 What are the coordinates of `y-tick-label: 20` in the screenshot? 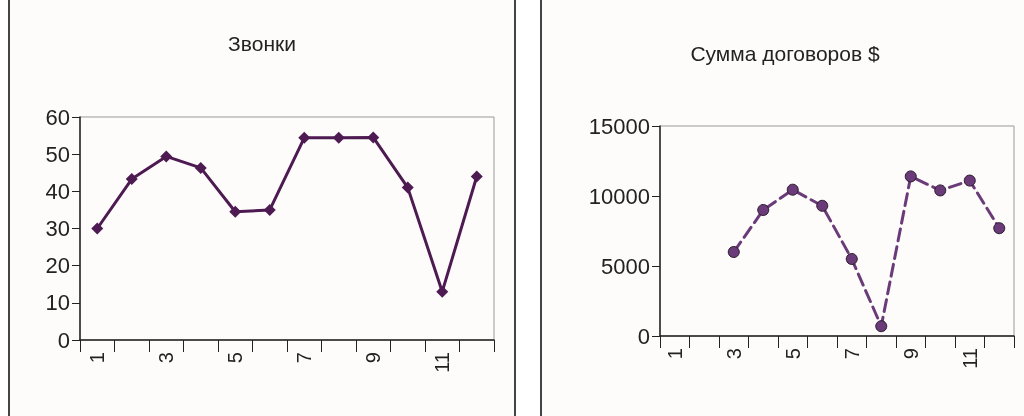 It's located at (57, 266).